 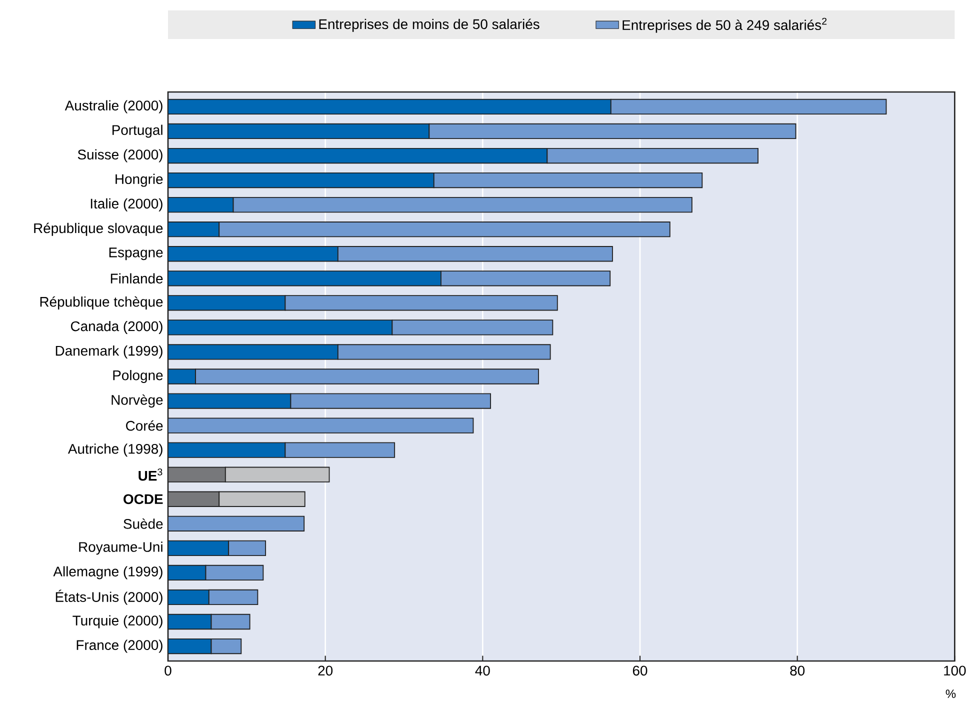 What do you see at coordinates (117, 621) in the screenshot?
I see `y-tick-label: Turquie (2000)` at bounding box center [117, 621].